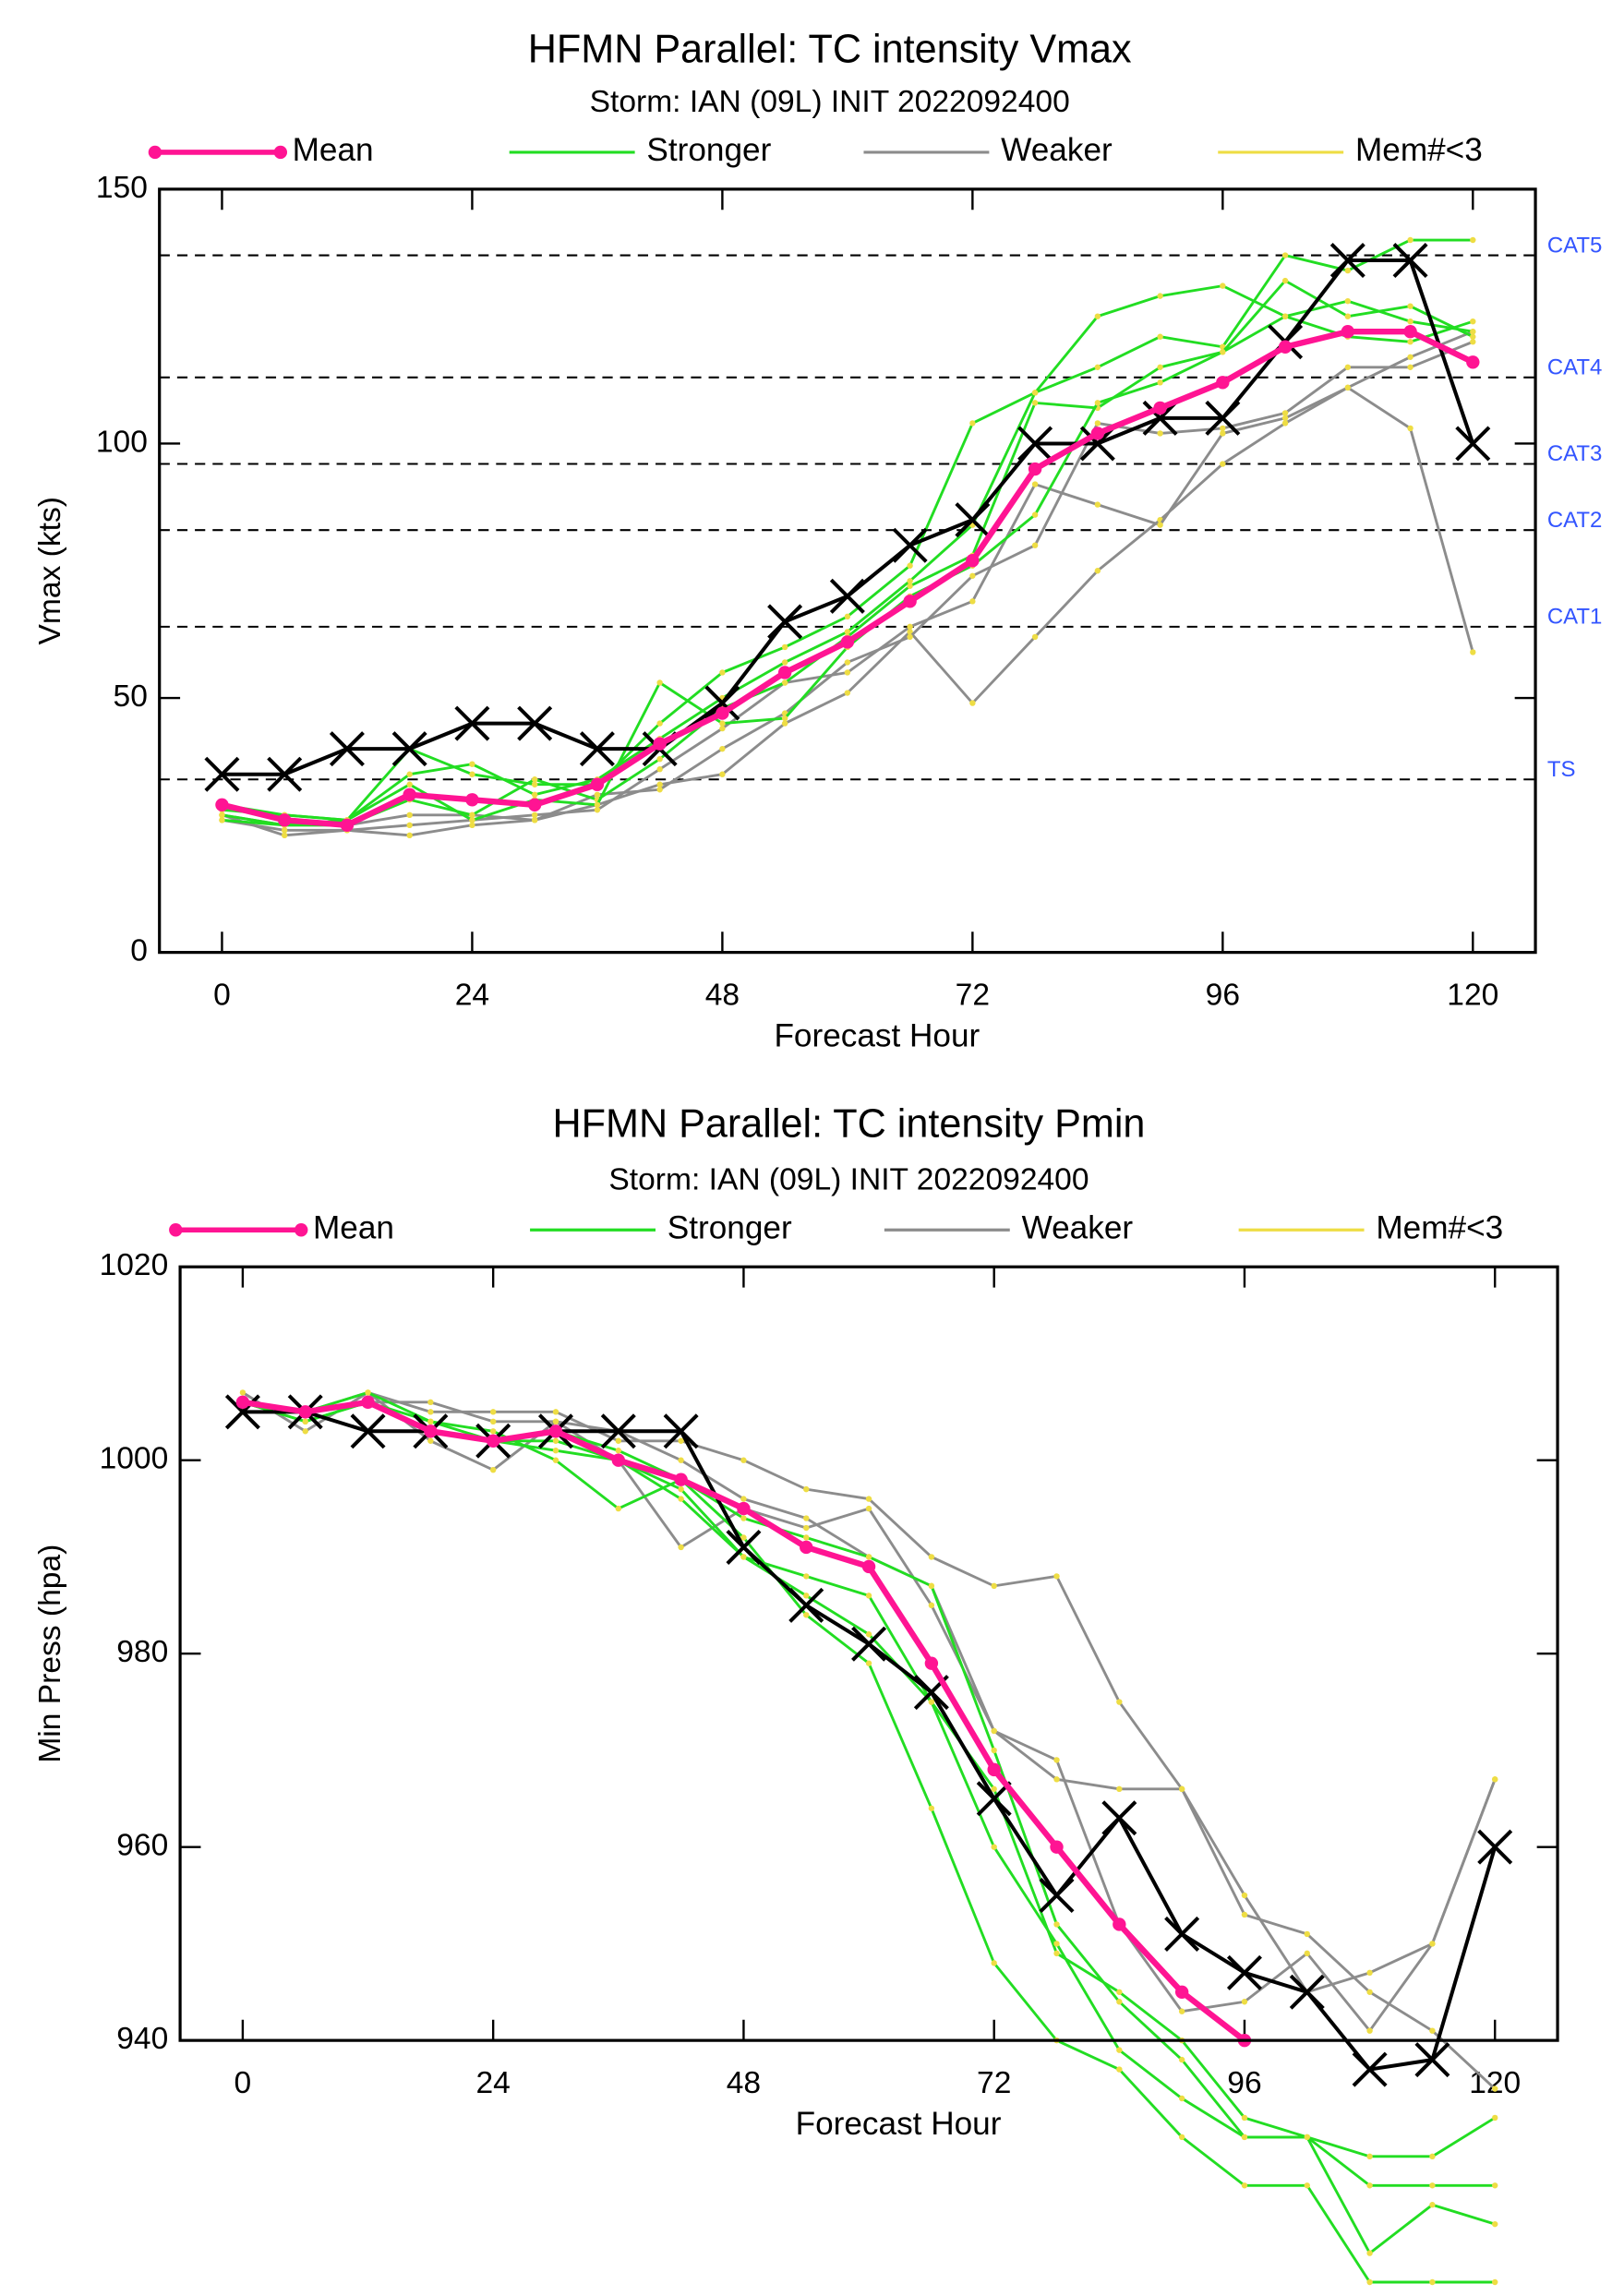 The image size is (1624, 2296). Describe the element at coordinates (1078, 1228) in the screenshot. I see `legend-label: Weaker` at that location.